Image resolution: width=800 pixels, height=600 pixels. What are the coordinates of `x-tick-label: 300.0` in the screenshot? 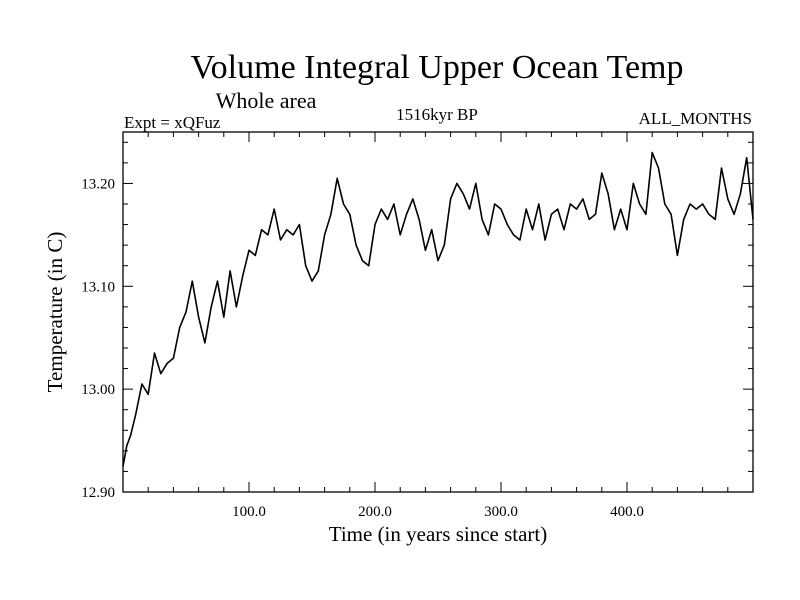 It's located at (501, 512).